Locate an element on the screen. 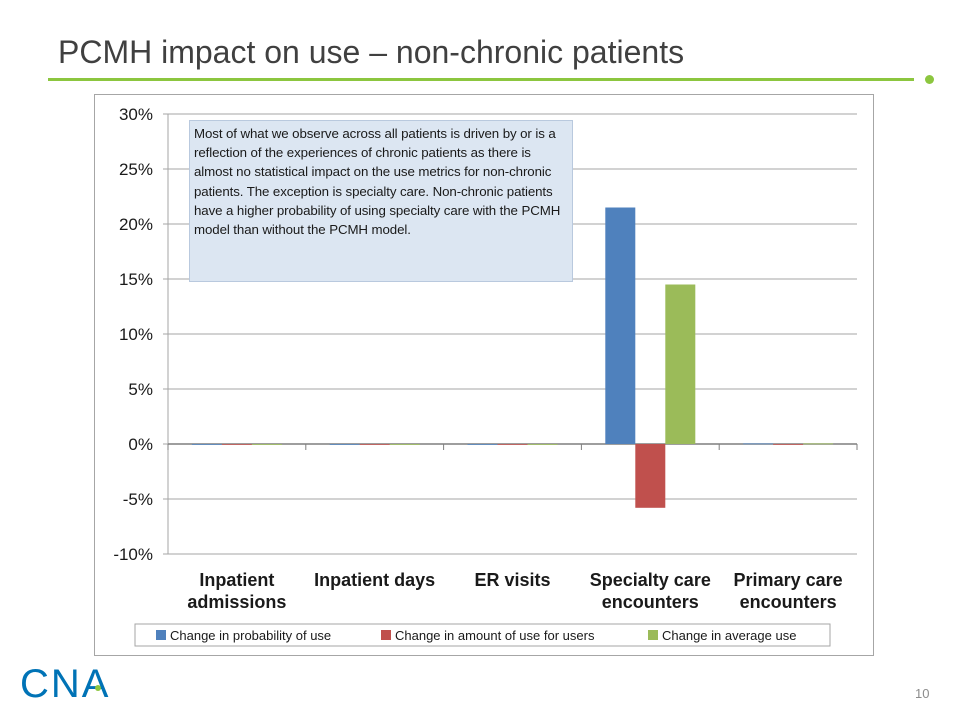  x-category-label: Inpatient days is located at coordinates (374, 580).